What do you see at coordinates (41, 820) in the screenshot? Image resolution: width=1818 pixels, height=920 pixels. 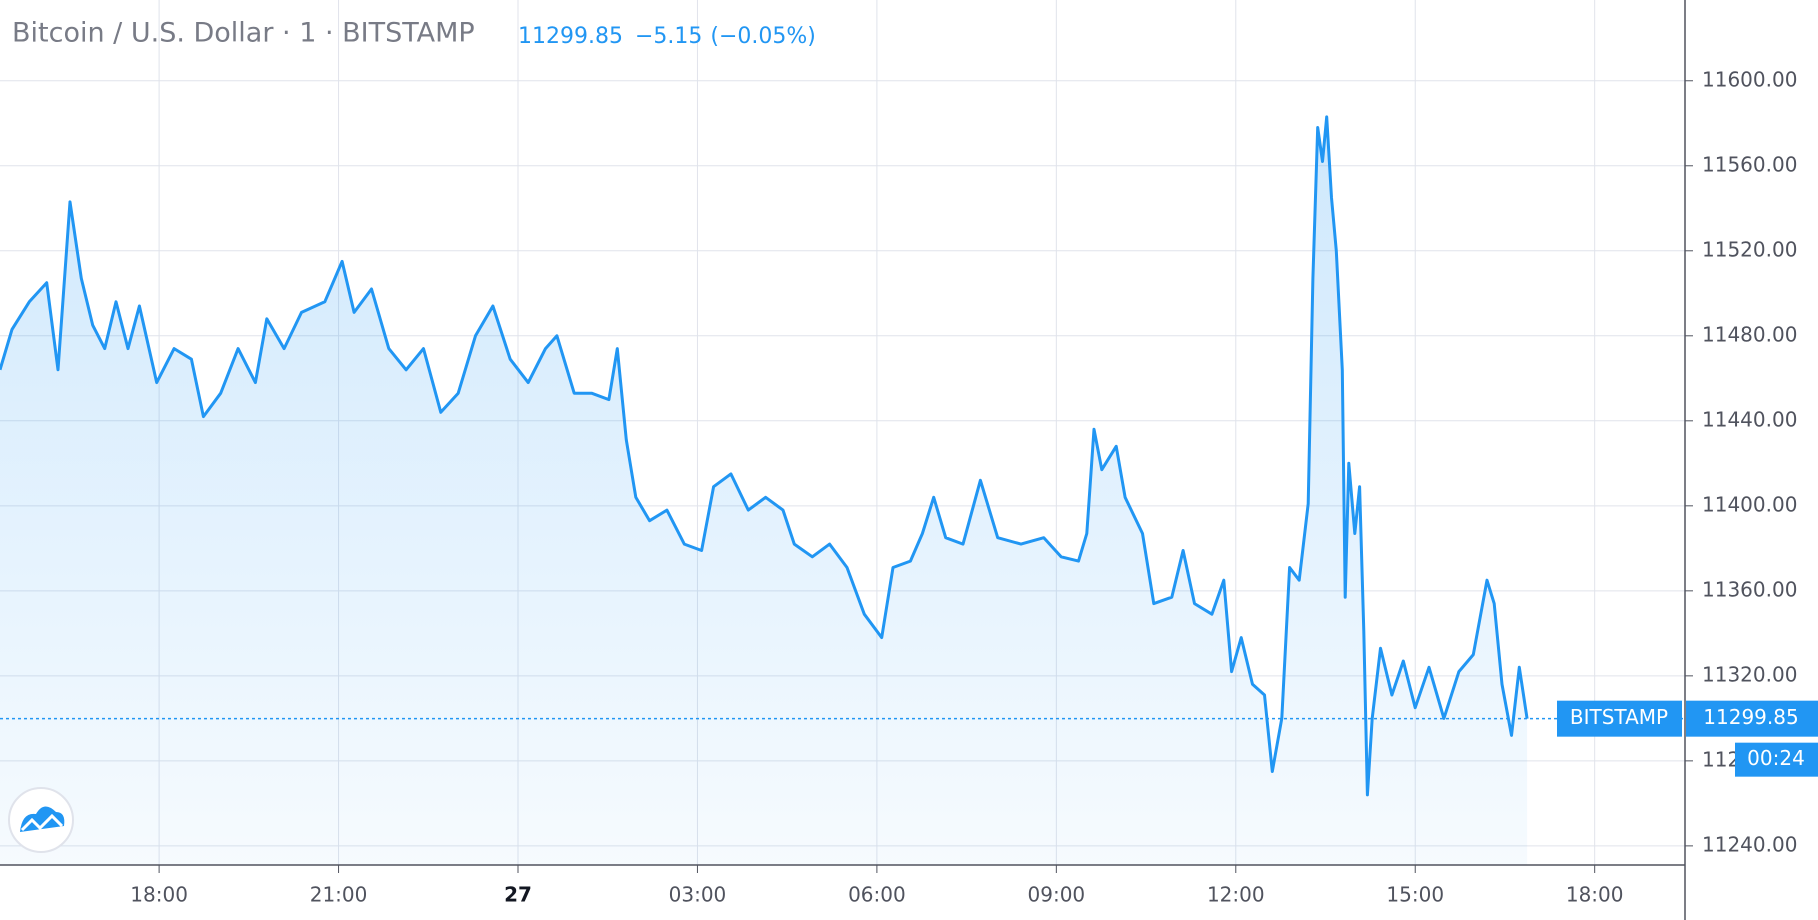 I see `logo` at bounding box center [41, 820].